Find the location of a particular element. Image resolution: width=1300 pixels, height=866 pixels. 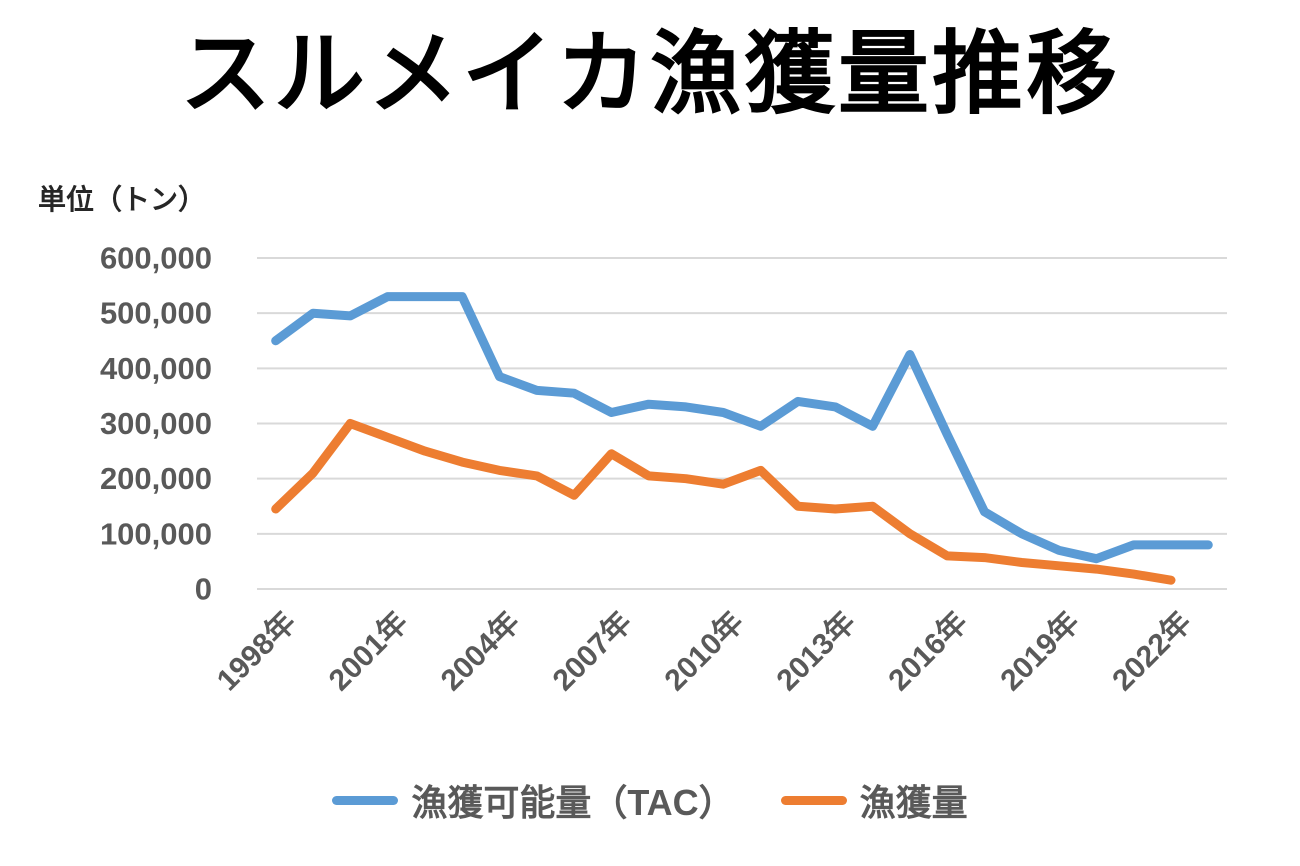

y-tick-label: 300,000 is located at coordinates (156, 423).